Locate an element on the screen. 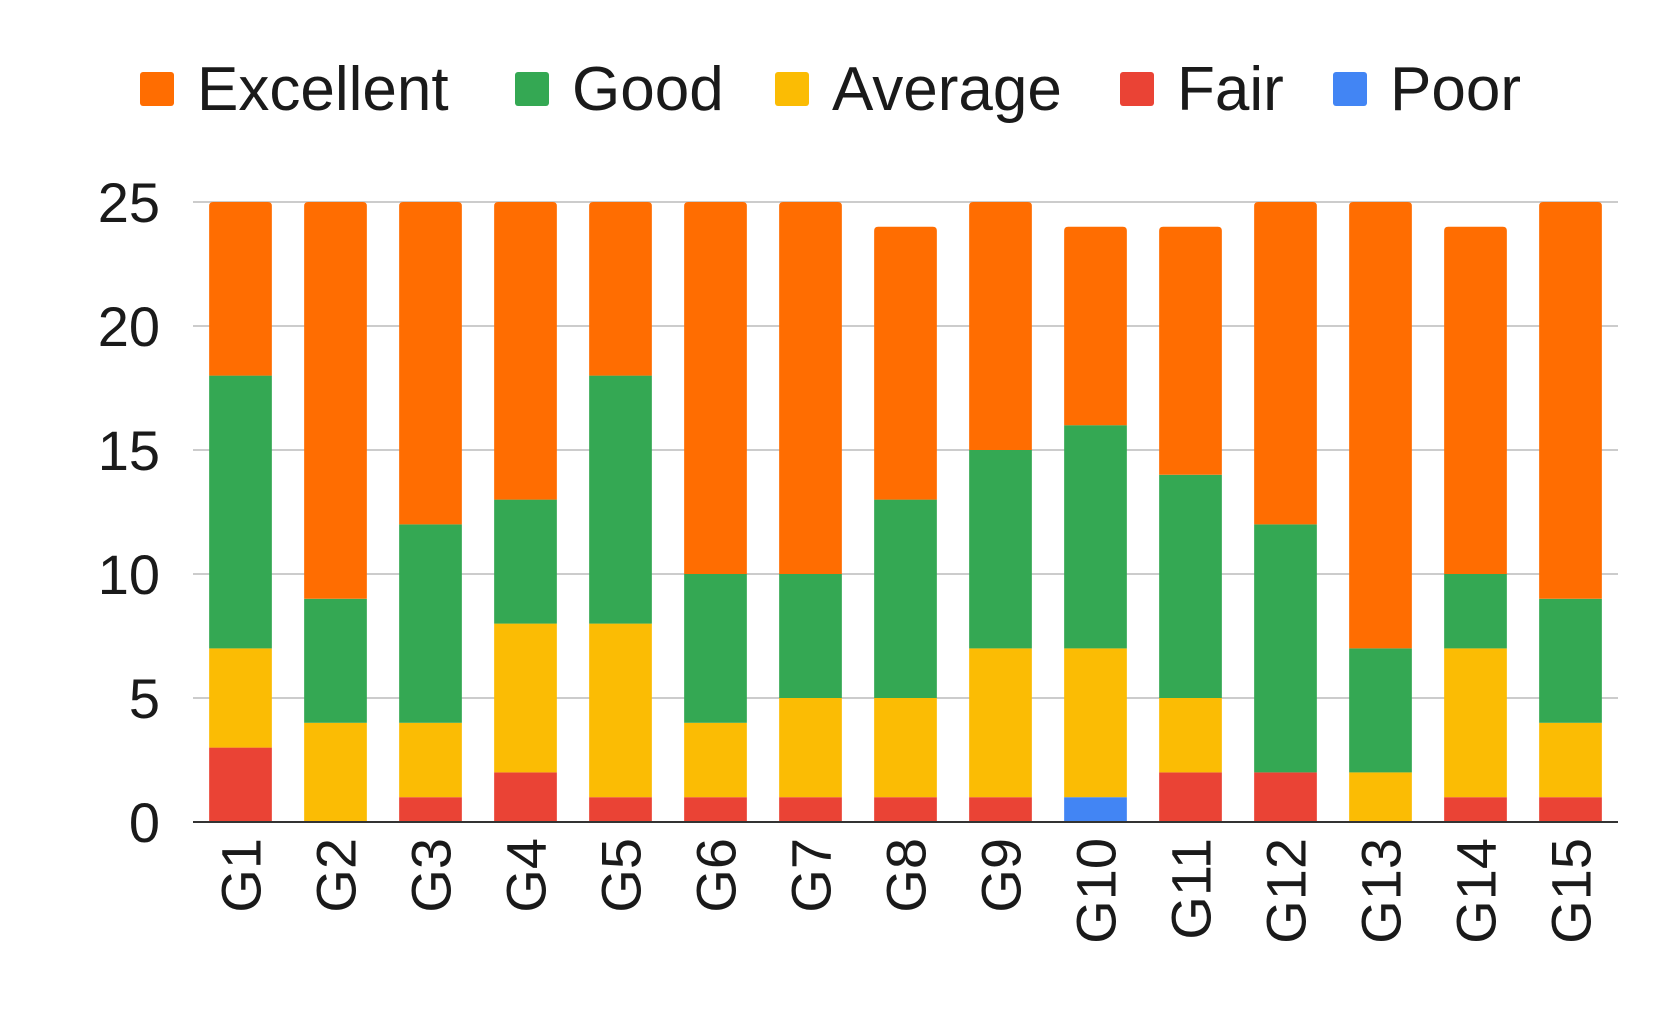 This screenshot has width=1661, height=1027. x-tick-labels: G1 G2 G3 G4 G5 G6 G7 G8 G9 G10 G11 G12 G13 G14 G15 is located at coordinates (906, 891).